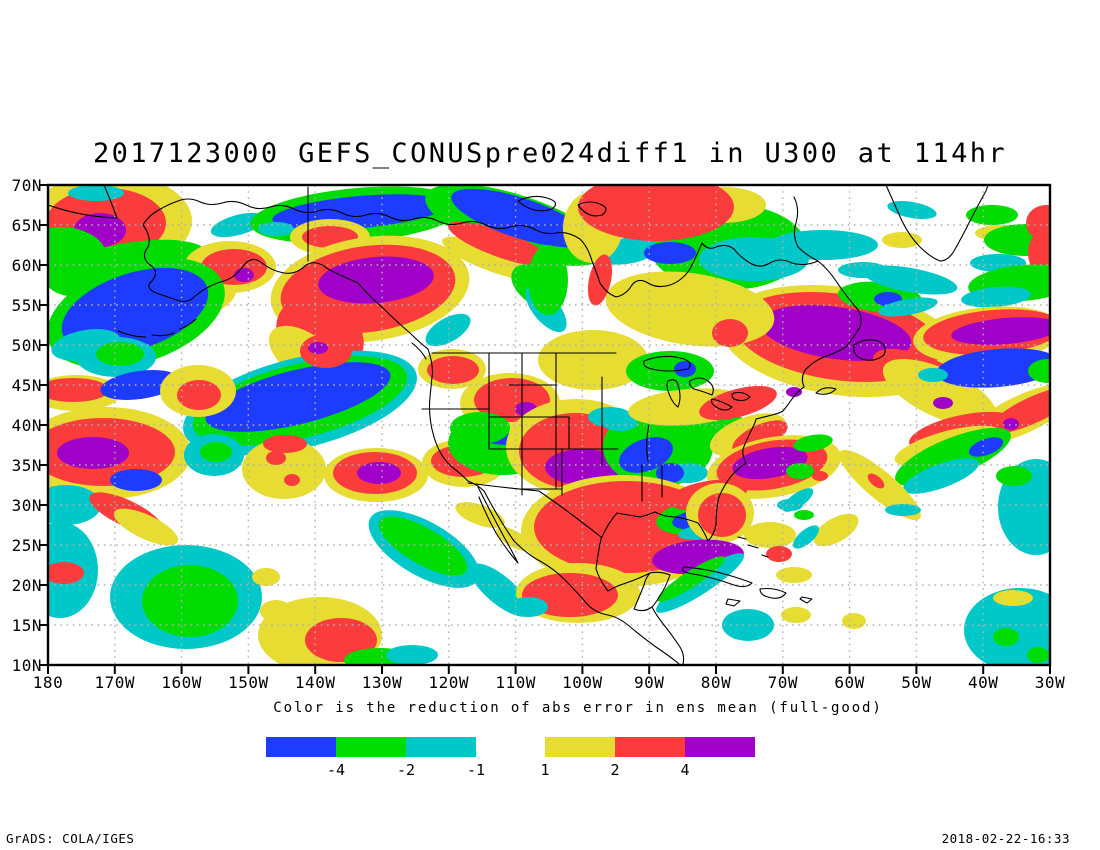 This screenshot has width=1100, height=850. I want to click on y-axis-label: 60N, so click(26, 265).